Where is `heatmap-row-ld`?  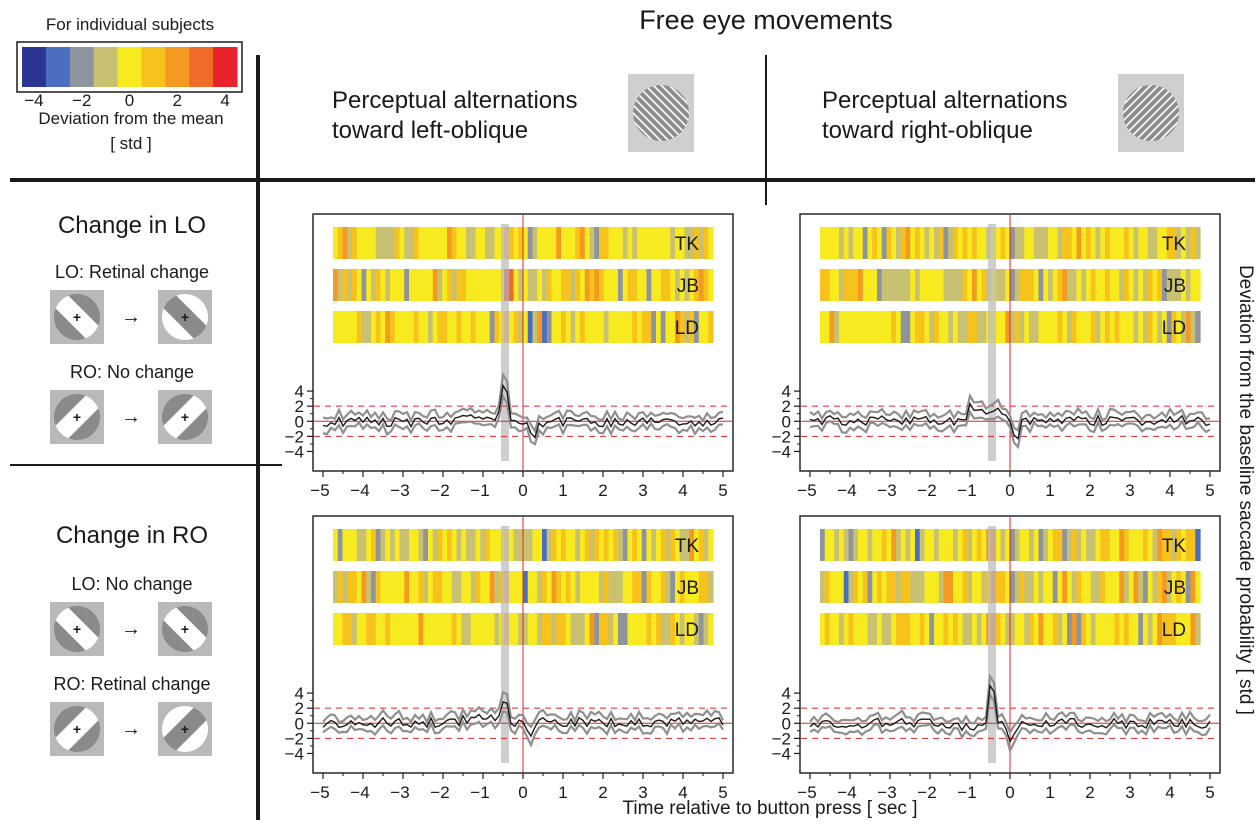
heatmap-row-ld is located at coordinates (1010, 629).